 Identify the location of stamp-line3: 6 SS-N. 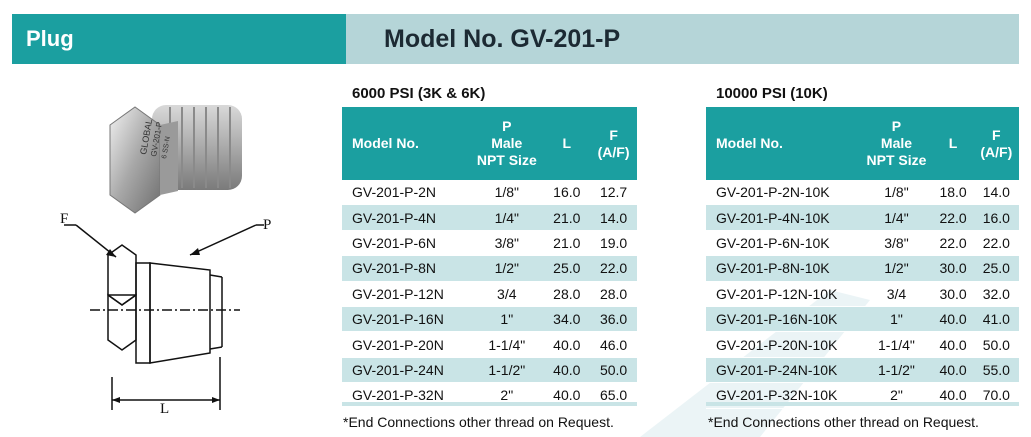
(166, 147).